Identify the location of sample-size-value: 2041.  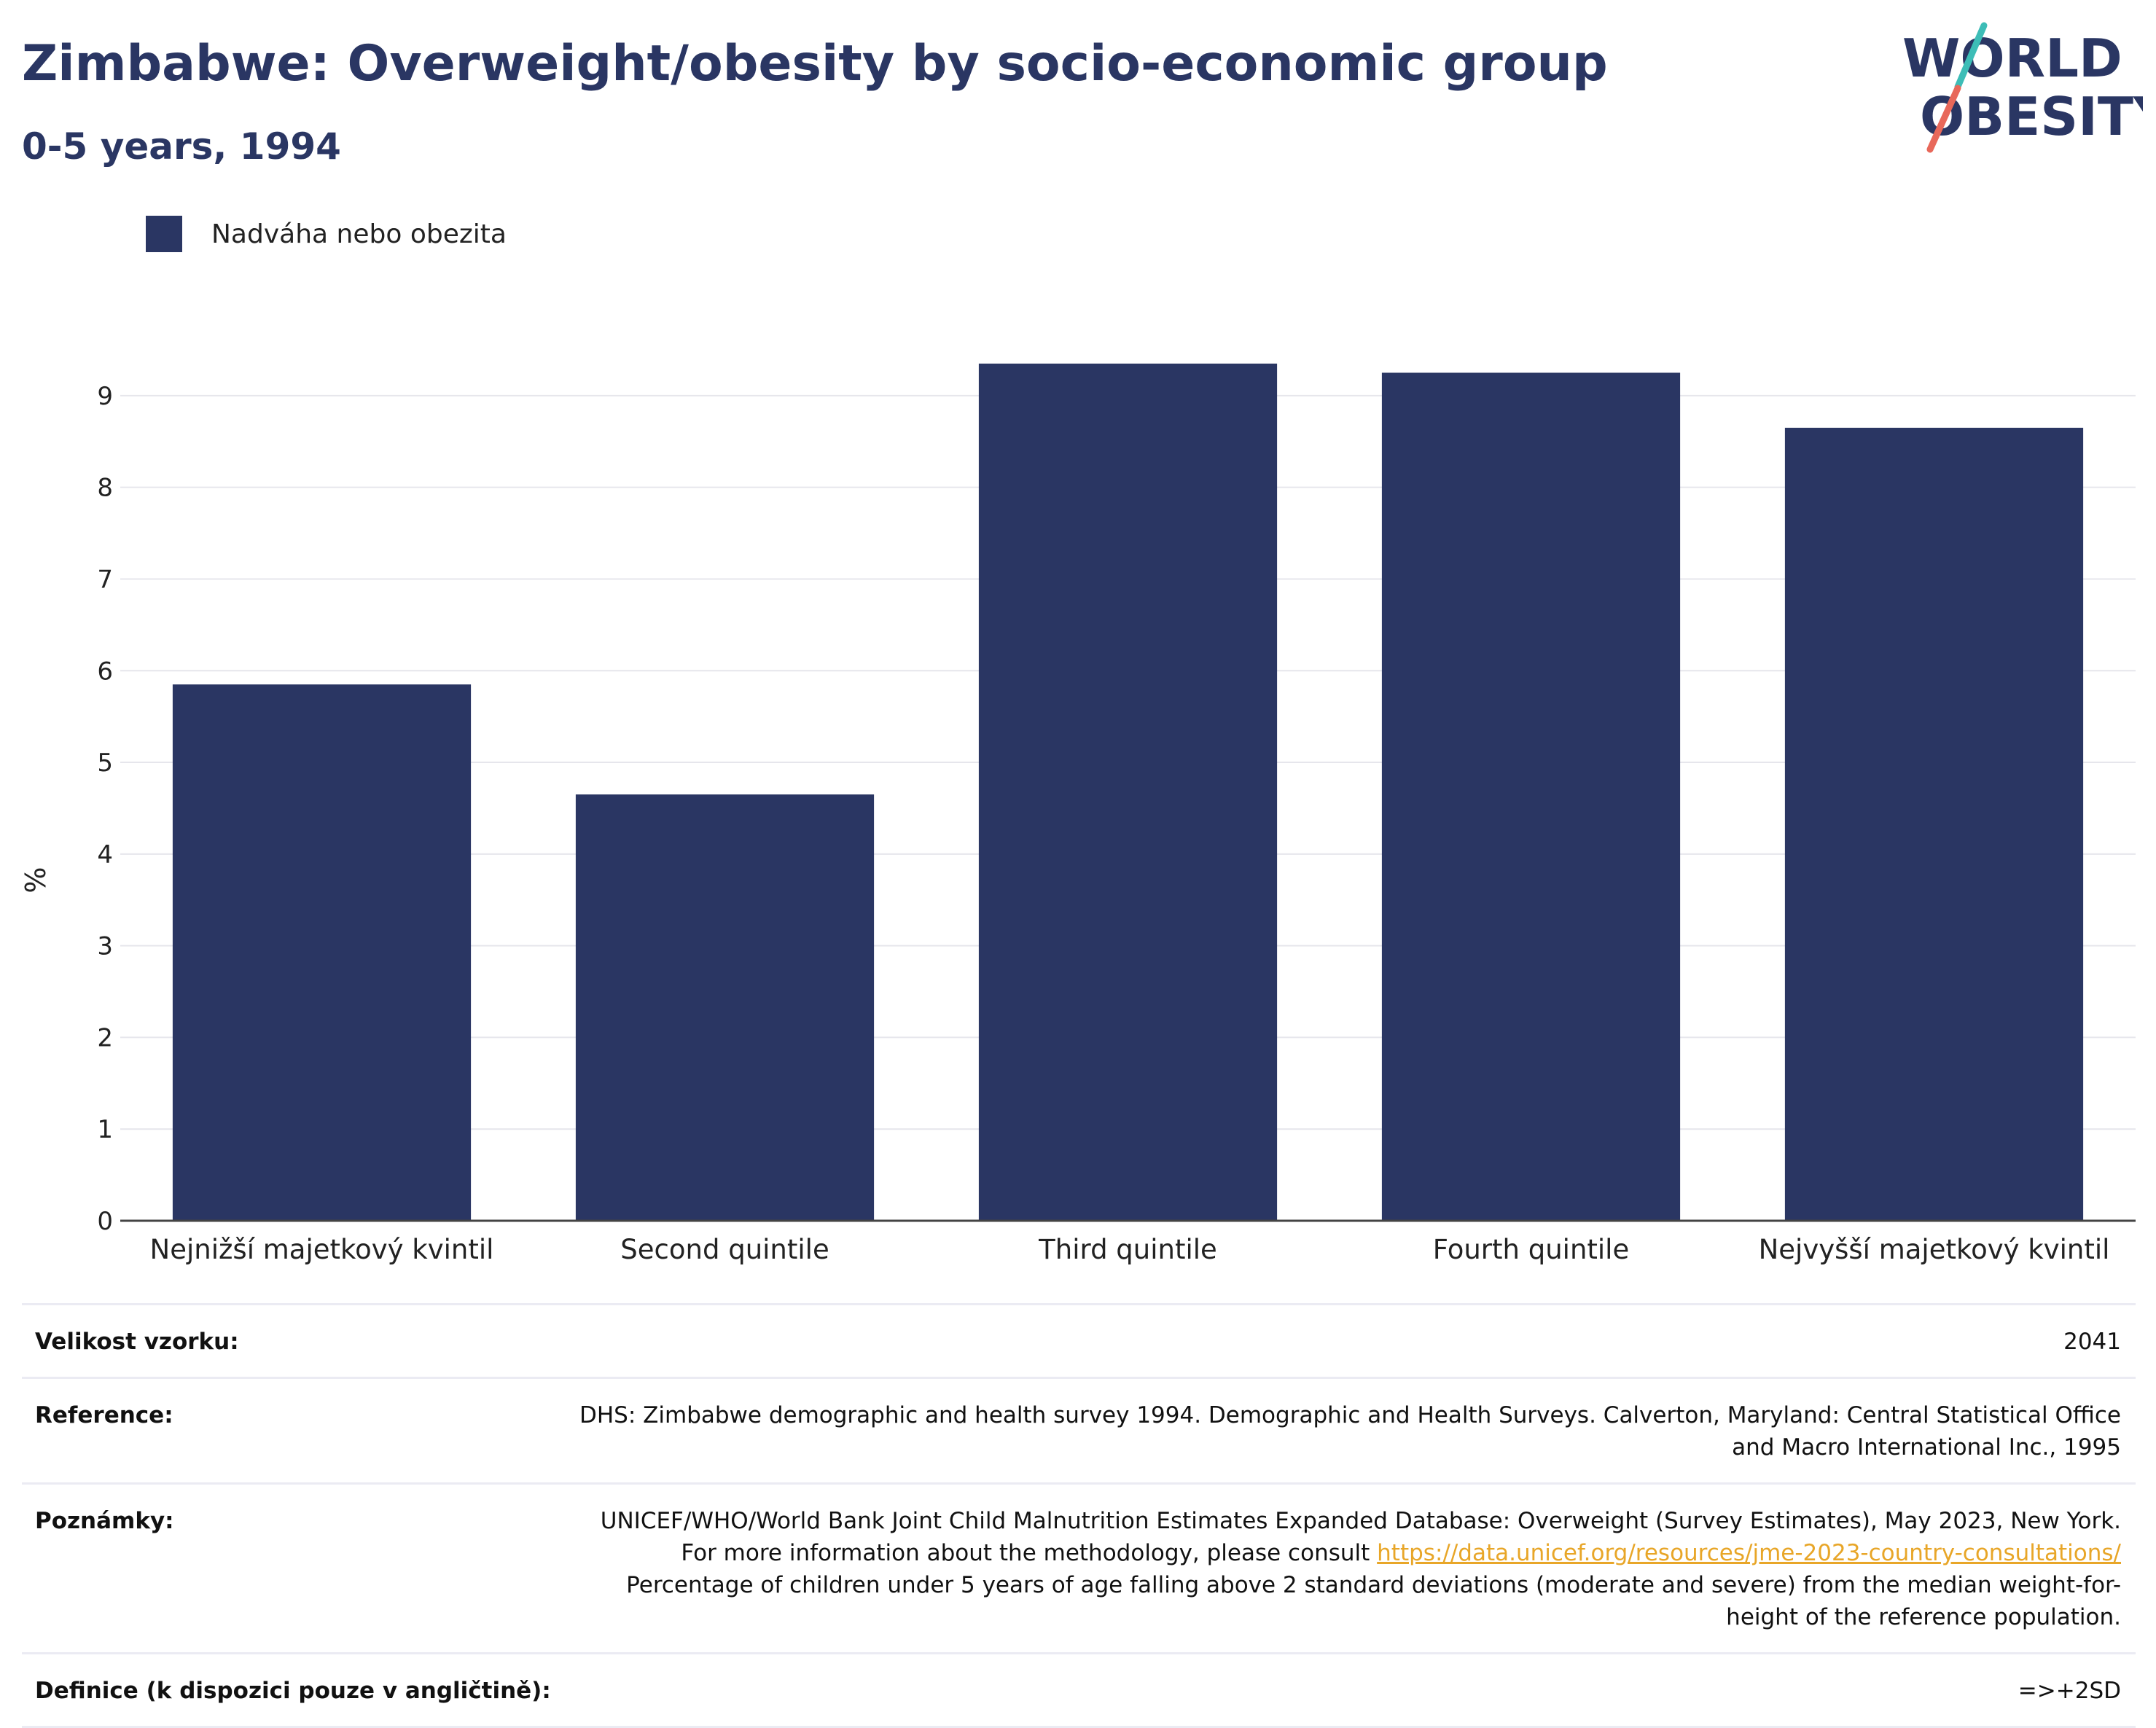
(2092, 1342).